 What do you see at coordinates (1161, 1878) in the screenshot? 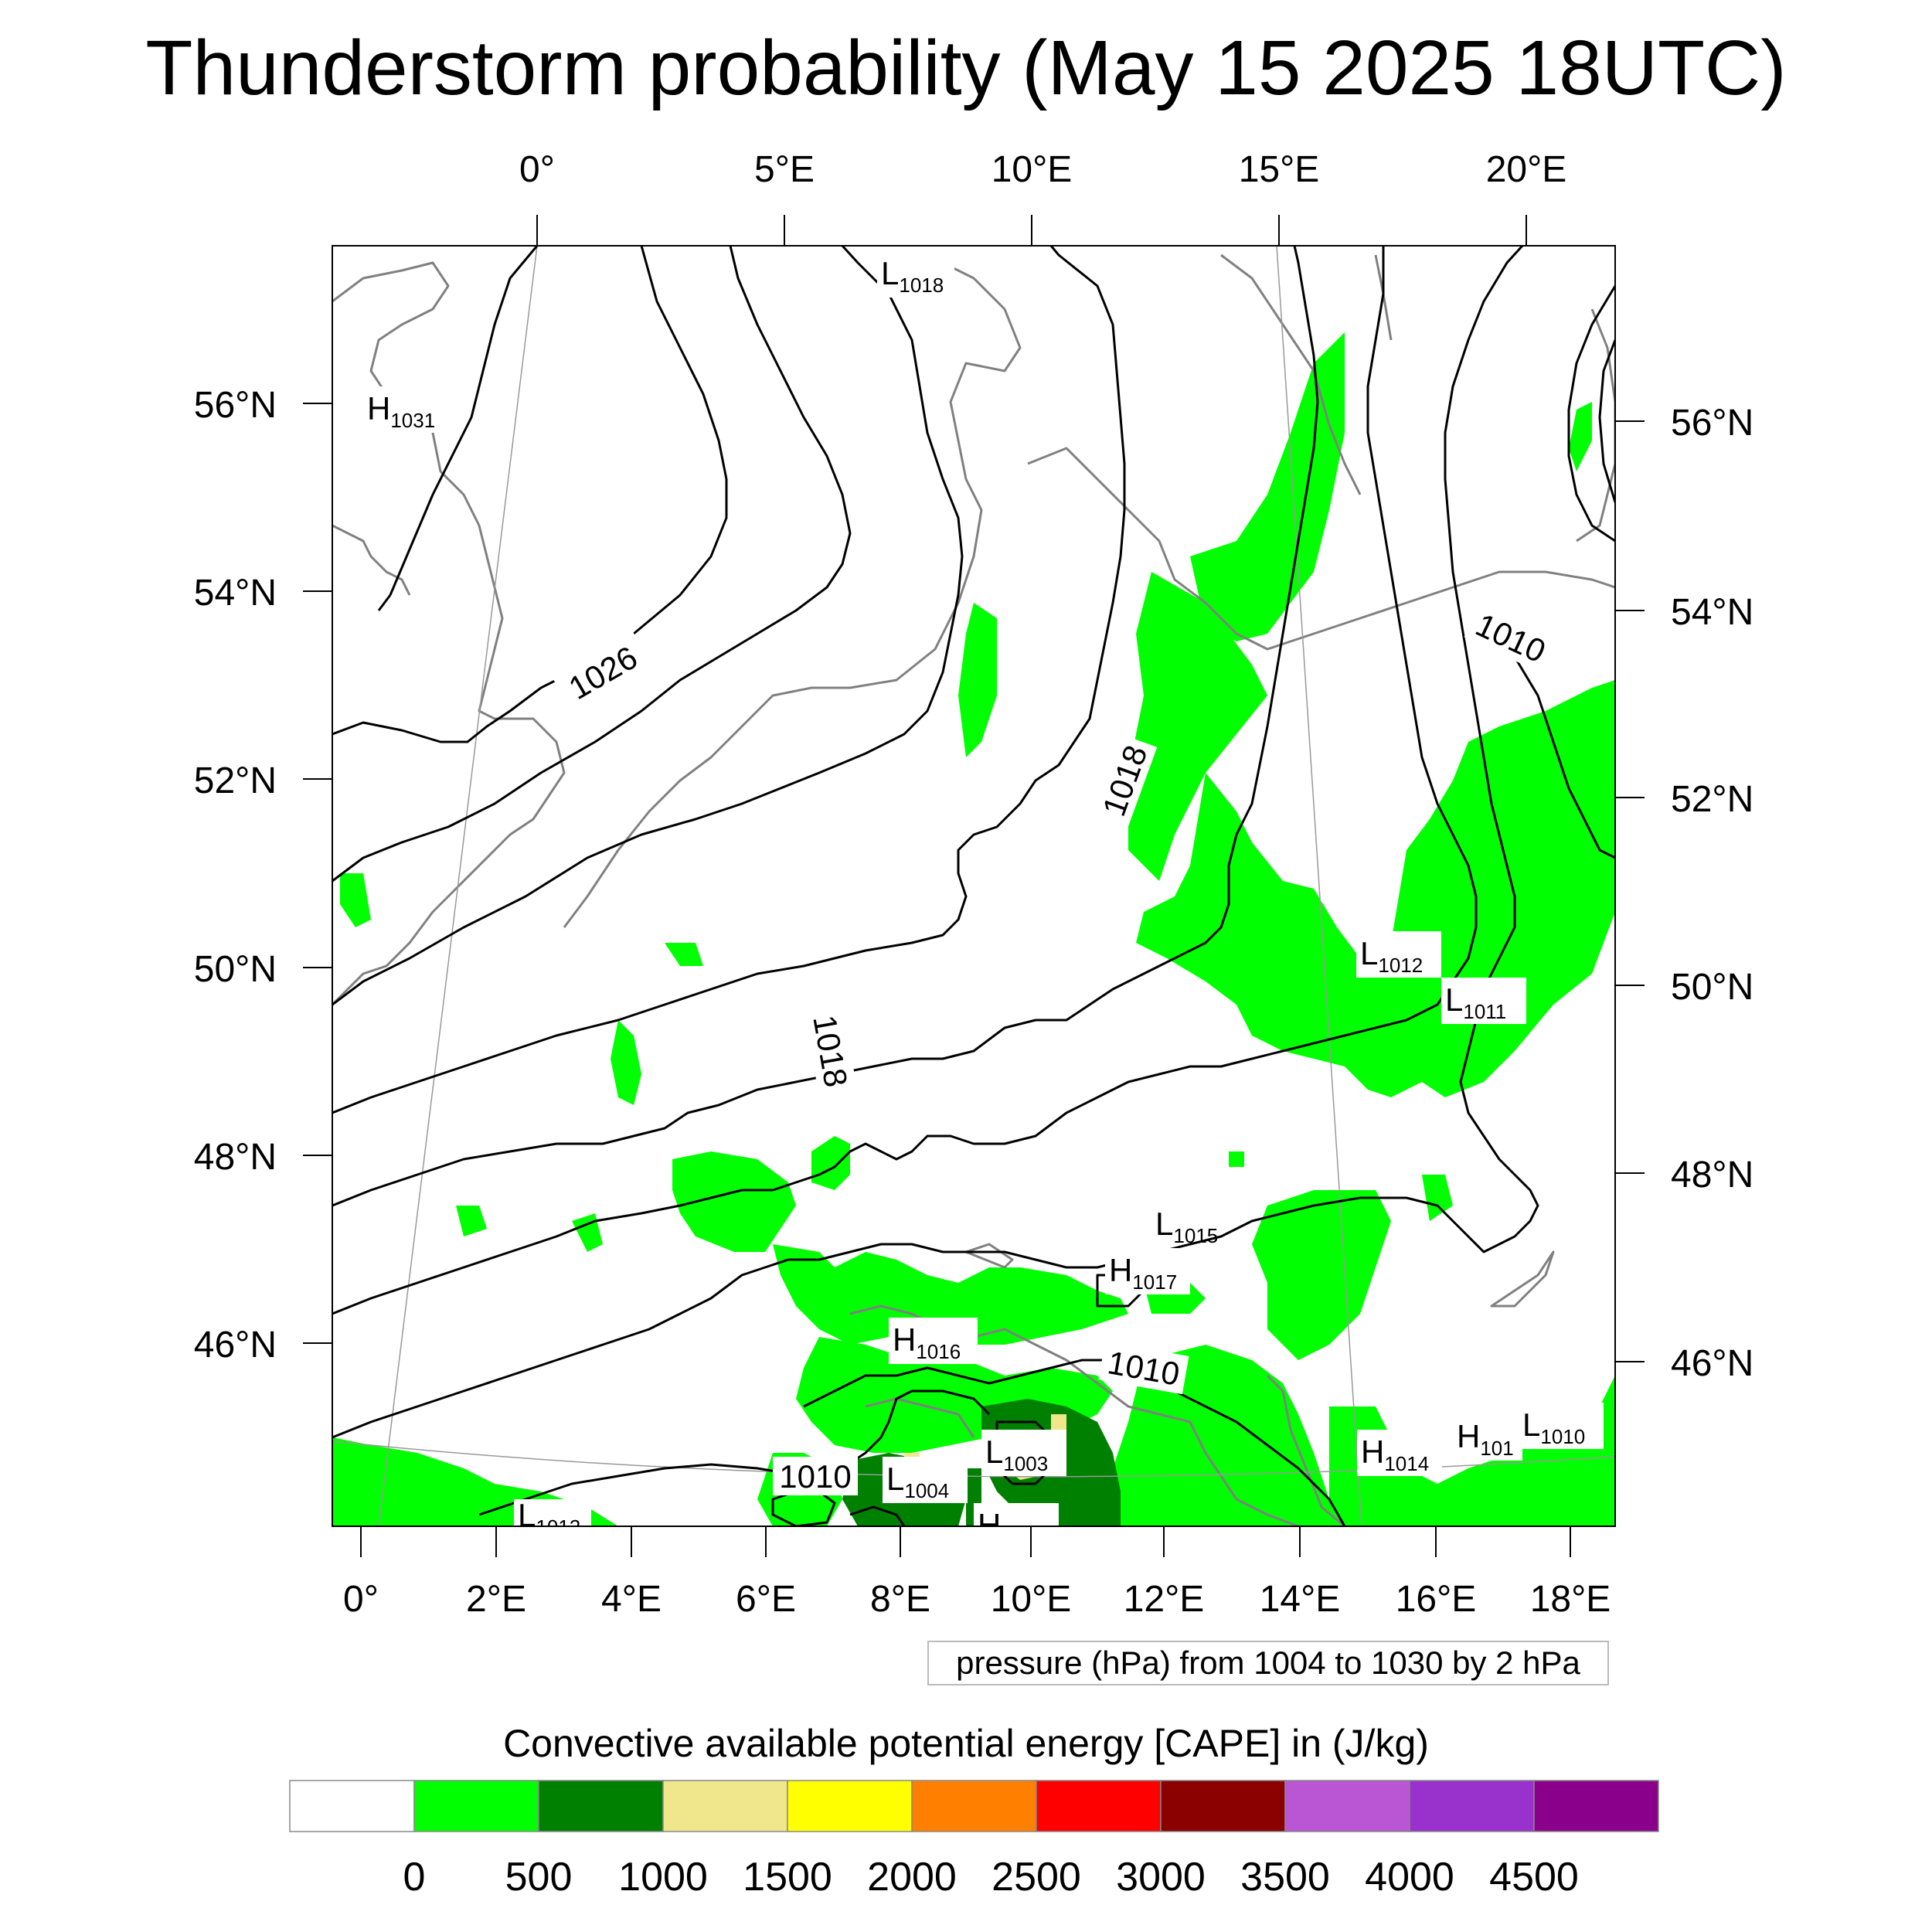
I see `colorbar-tick-label: 3000` at bounding box center [1161, 1878].